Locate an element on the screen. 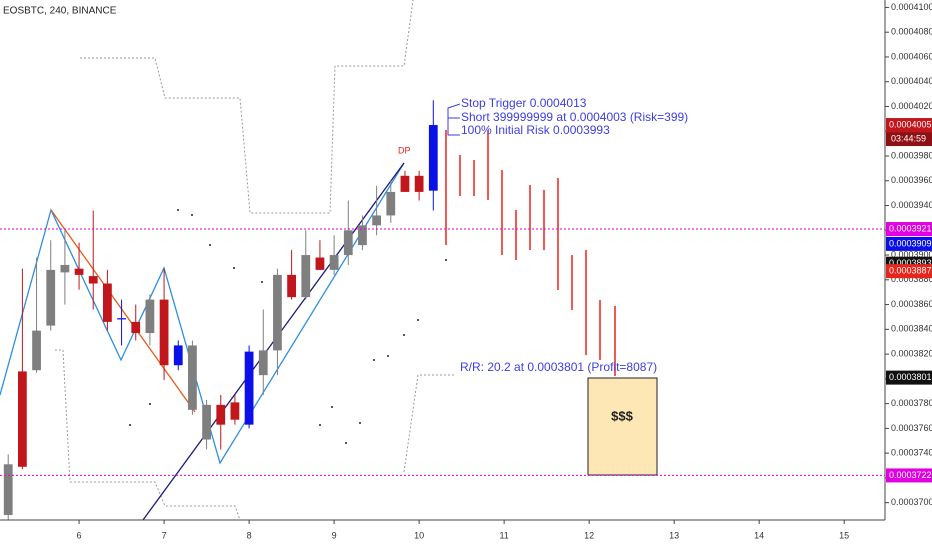  price-label: 0.0003909 is located at coordinates (910, 243).